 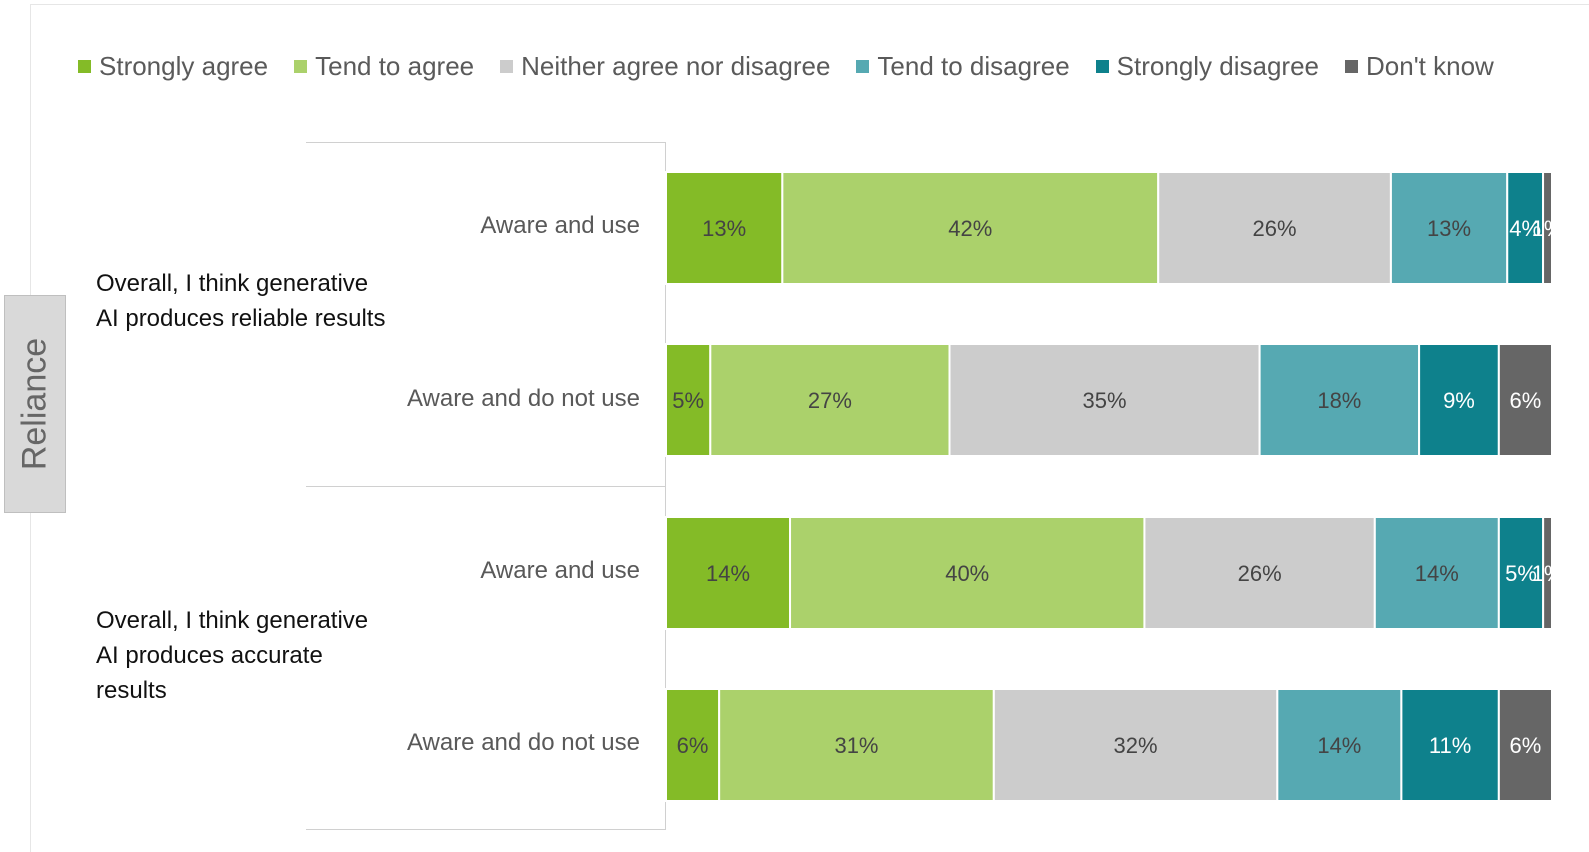 What do you see at coordinates (973, 65) in the screenshot?
I see `legend-label: Tend to disagree` at bounding box center [973, 65].